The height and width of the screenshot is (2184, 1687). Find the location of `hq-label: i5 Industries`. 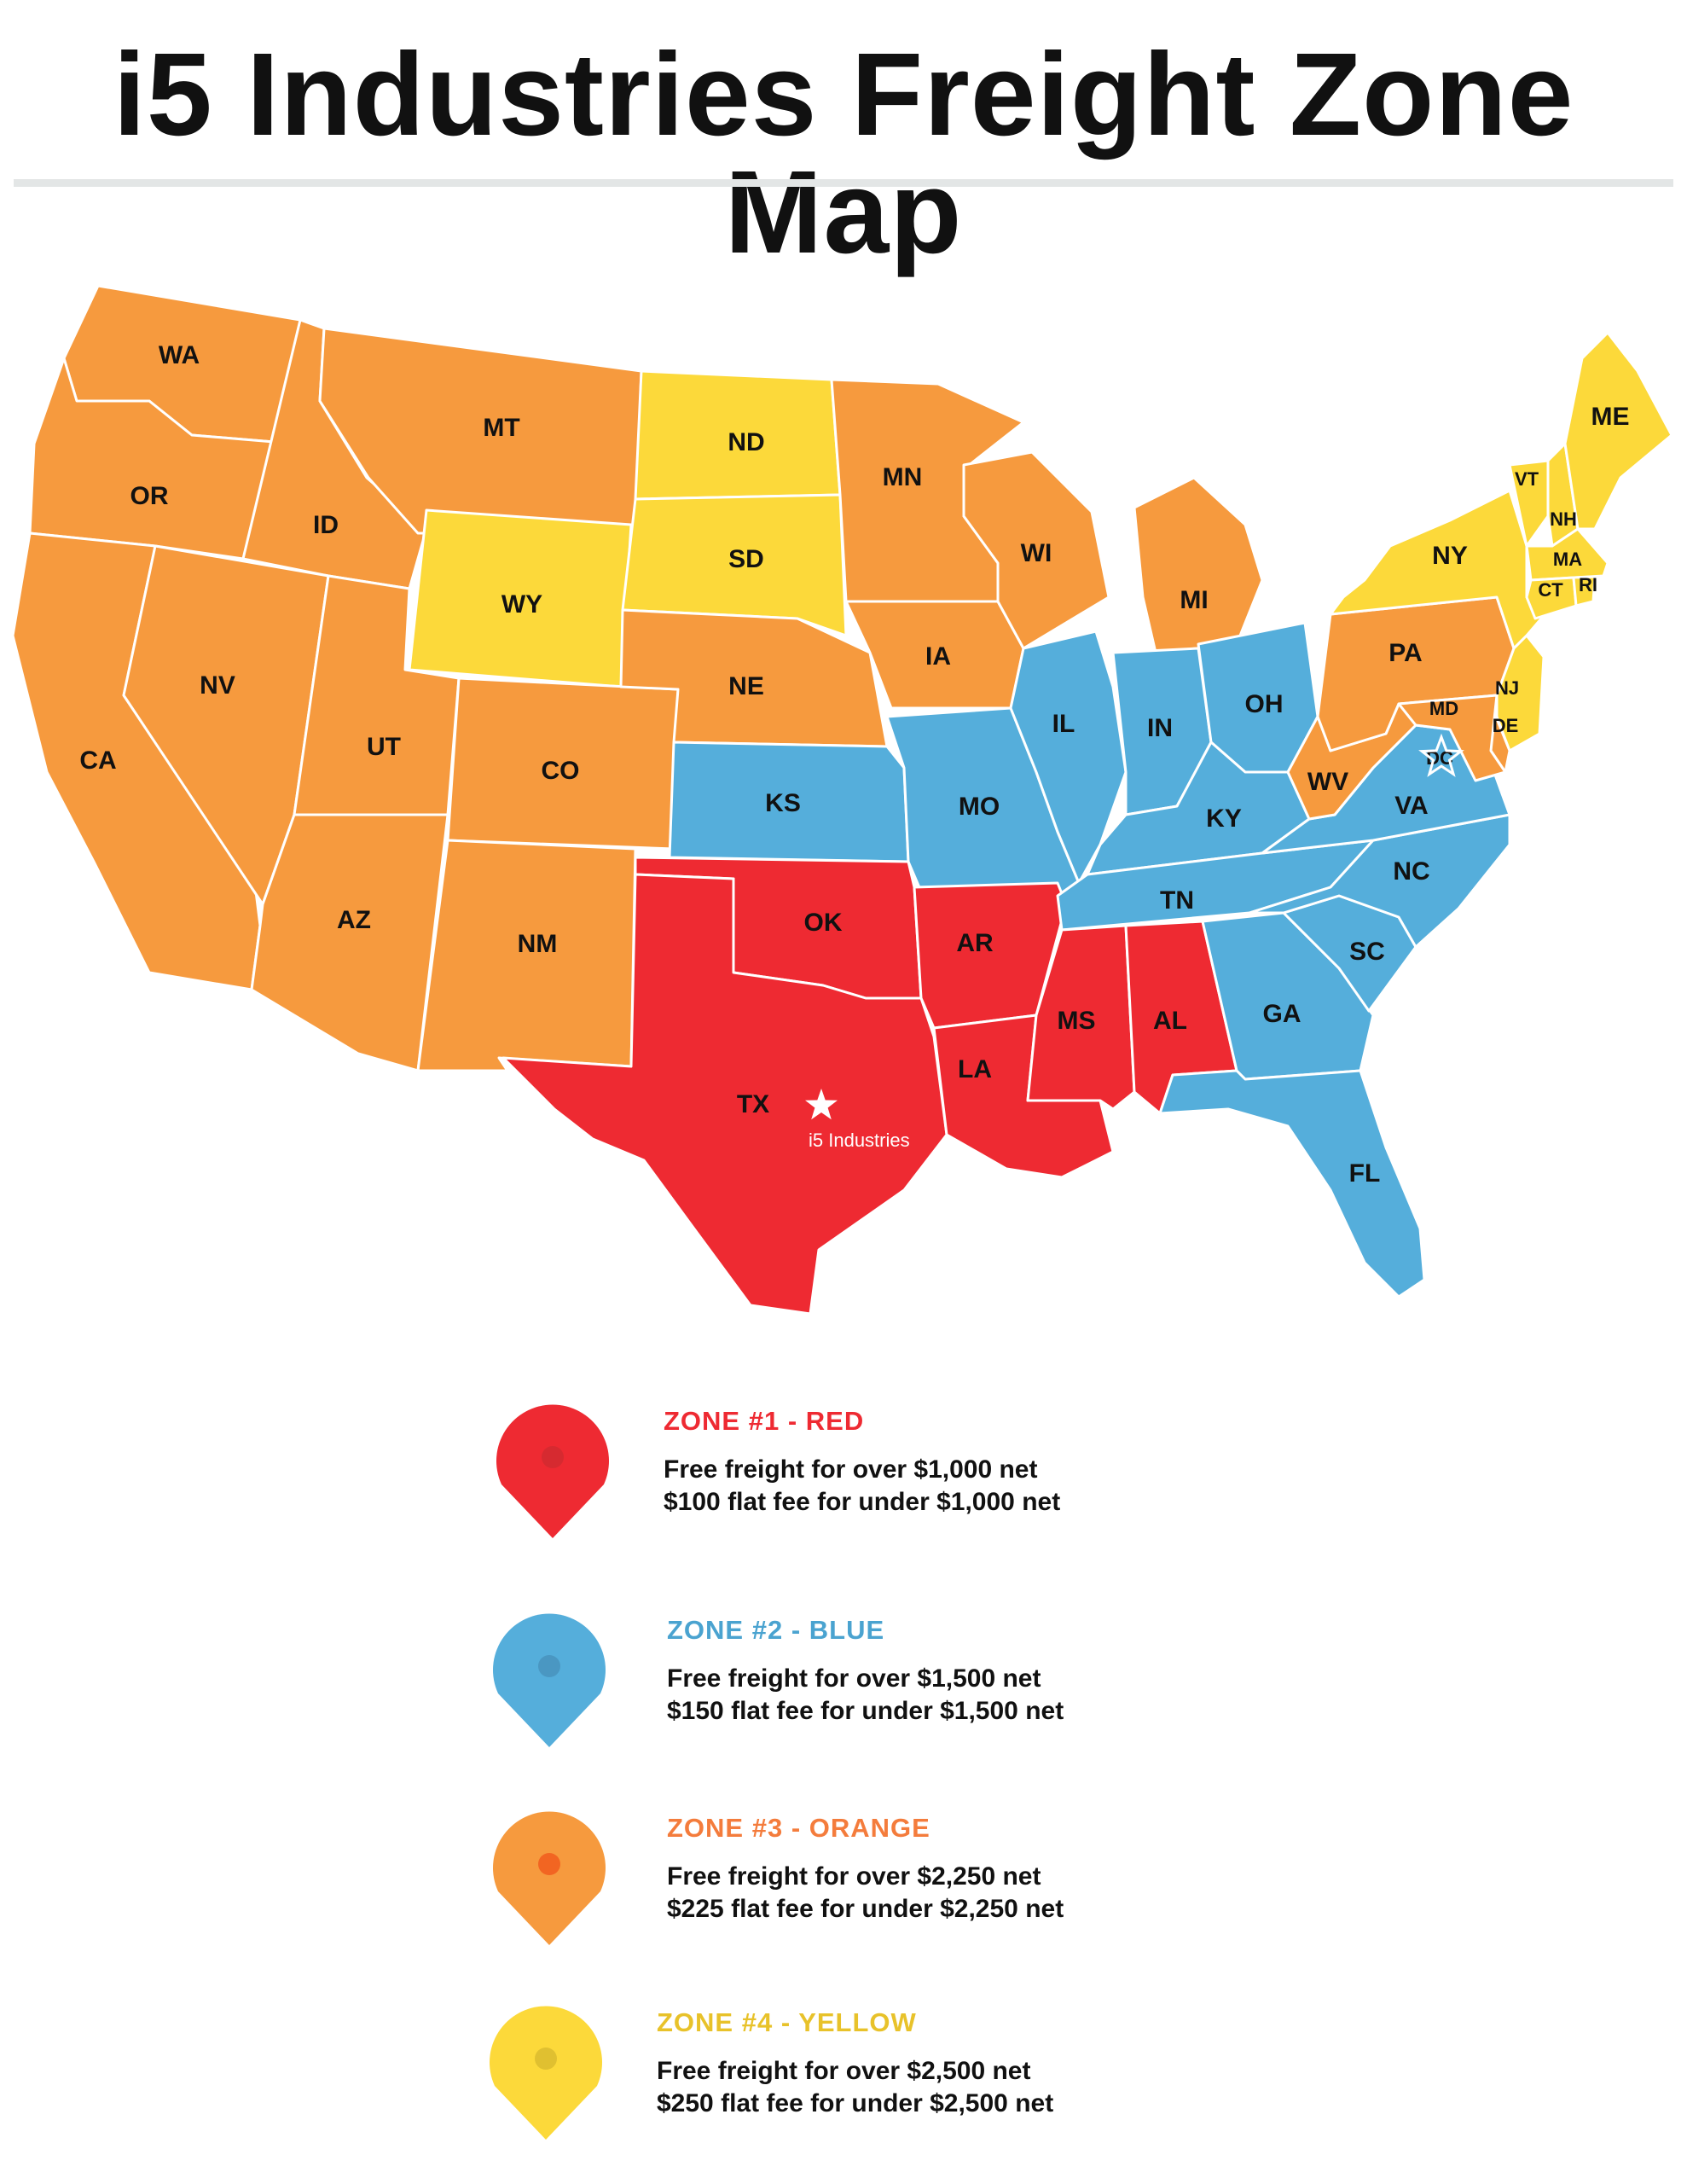

hq-label: i5 Industries is located at coordinates (860, 1141).